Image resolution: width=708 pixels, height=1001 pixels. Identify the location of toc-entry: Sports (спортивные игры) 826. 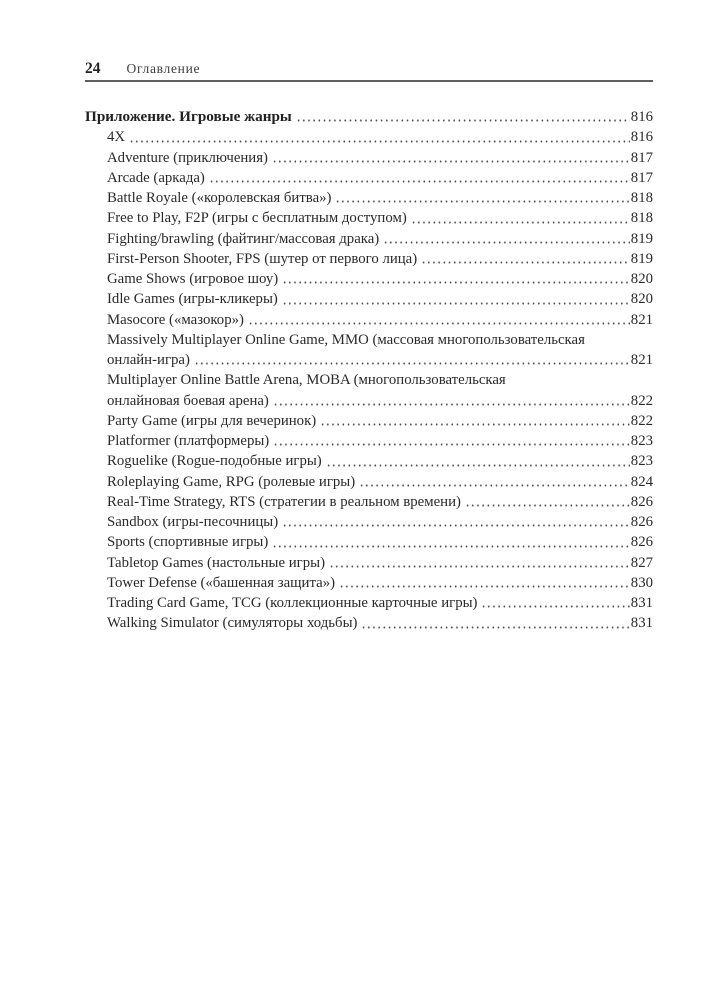
(369, 542).